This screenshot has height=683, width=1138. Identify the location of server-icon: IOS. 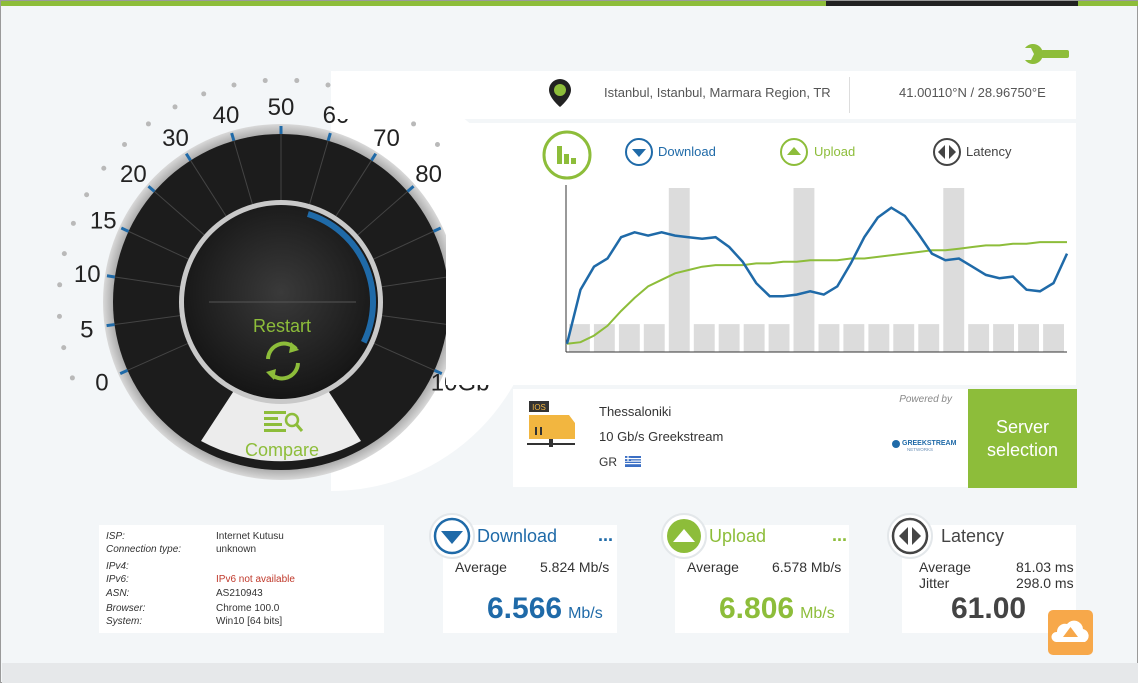
(551, 424).